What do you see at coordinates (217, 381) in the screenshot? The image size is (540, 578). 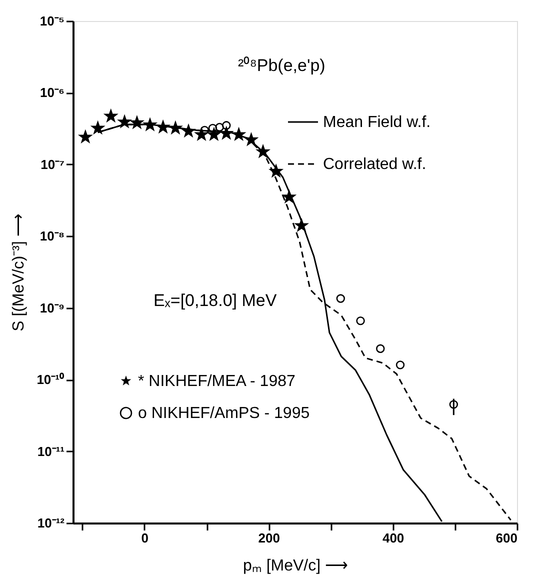 I see `legend-label: * NIKHEF/MEA - 1987` at bounding box center [217, 381].